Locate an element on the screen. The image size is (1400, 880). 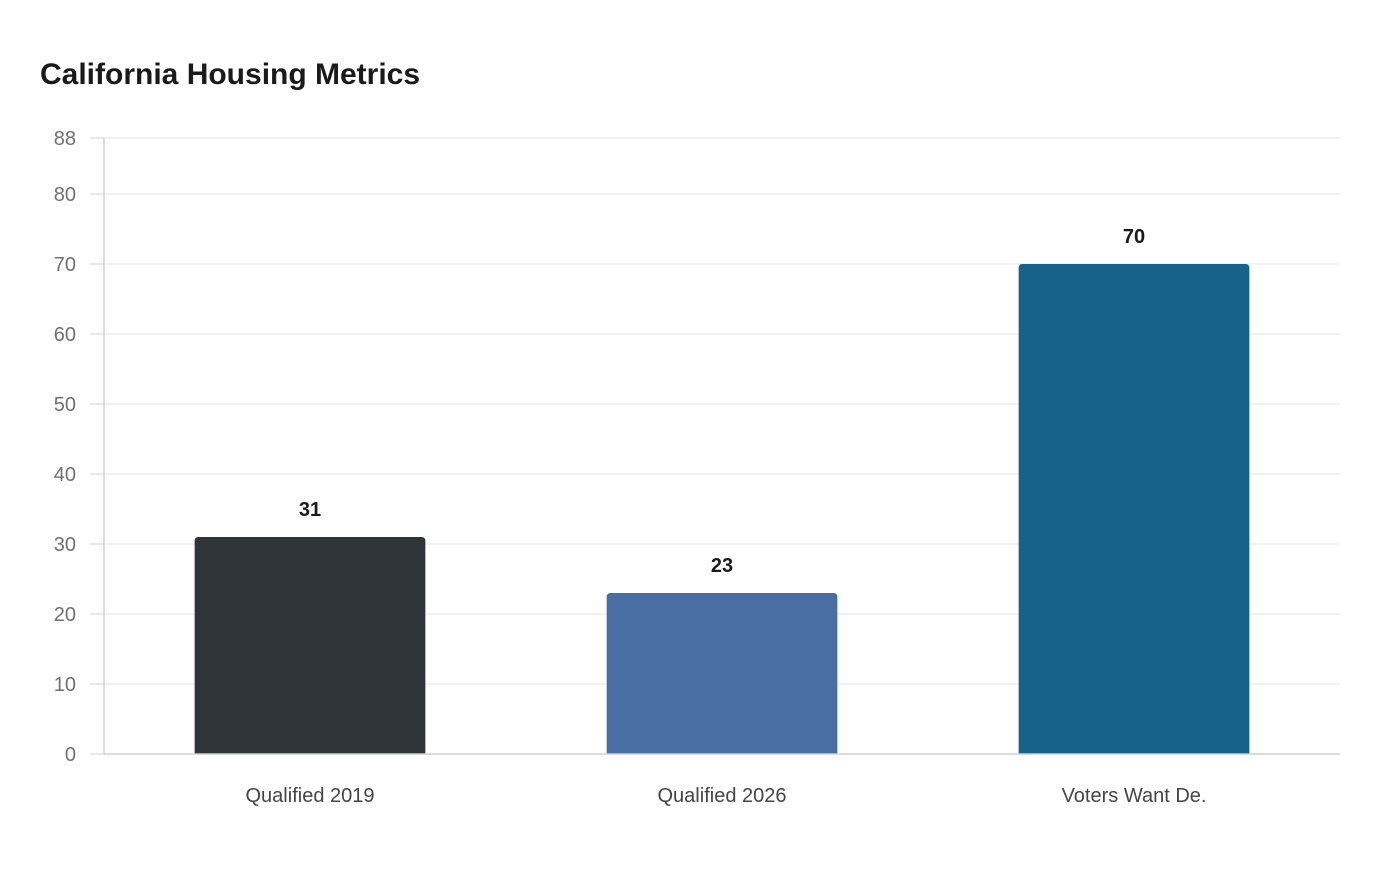
y-tick-label: 50 is located at coordinates (65, 405).